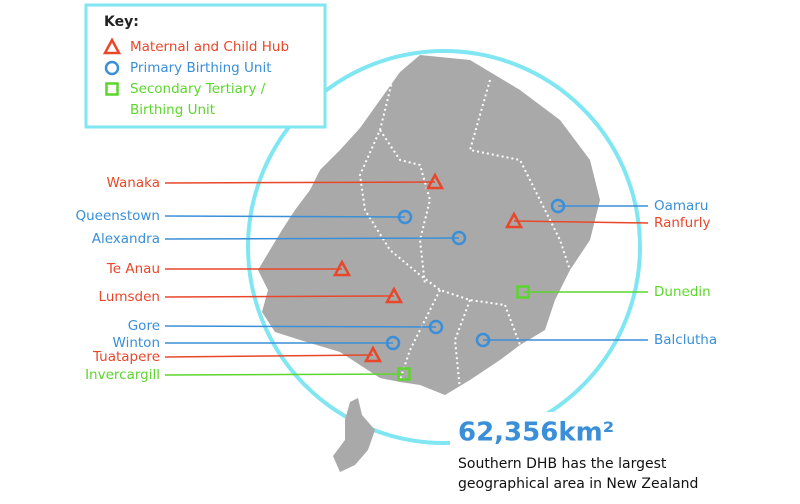 The height and width of the screenshot is (504, 800). What do you see at coordinates (117, 216) in the screenshot?
I see `place-label: Queenstown` at bounding box center [117, 216].